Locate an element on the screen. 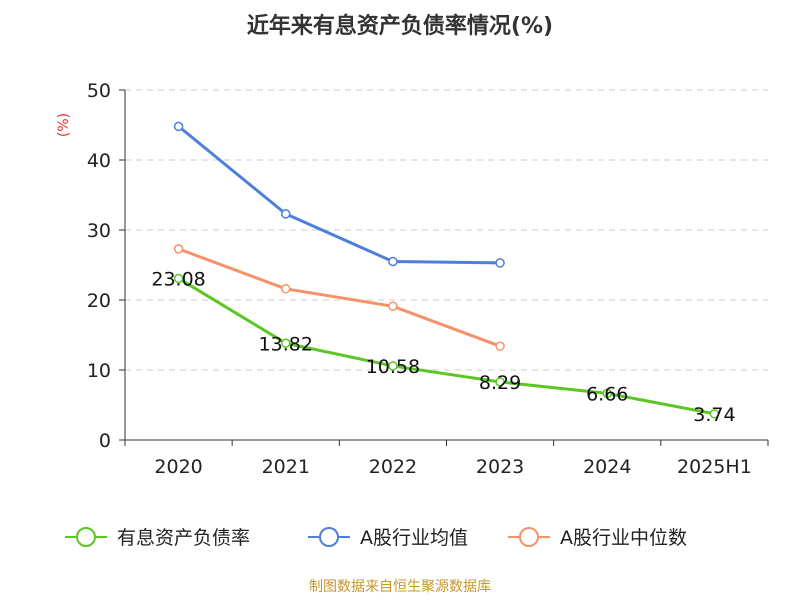  x-tick-label: 2023 is located at coordinates (500, 467).